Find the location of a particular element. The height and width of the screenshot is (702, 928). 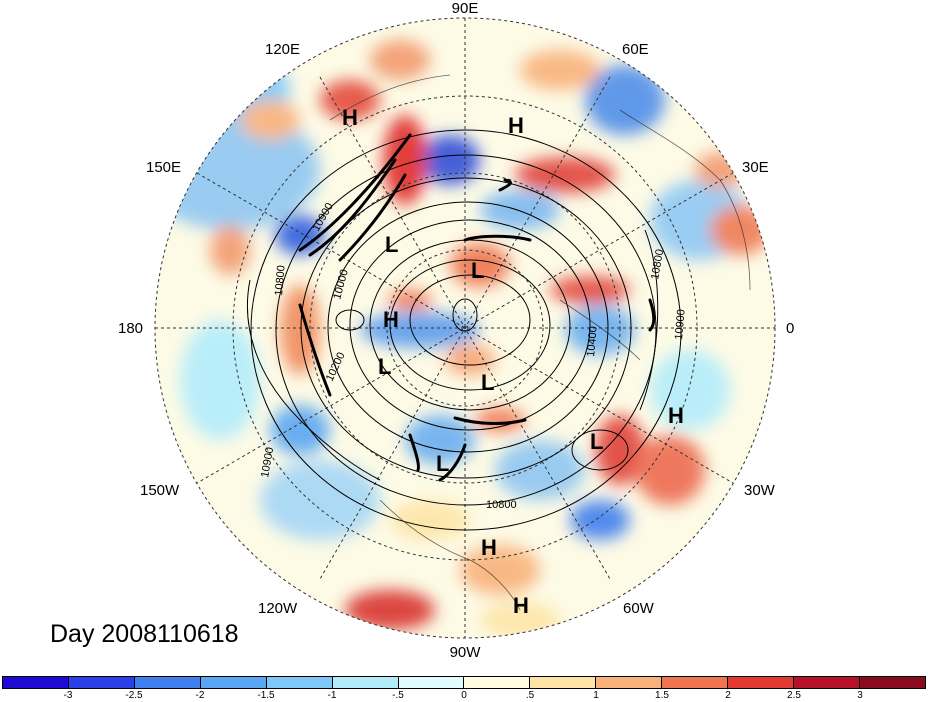

colorbar-tick-label: -1 is located at coordinates (332, 695).